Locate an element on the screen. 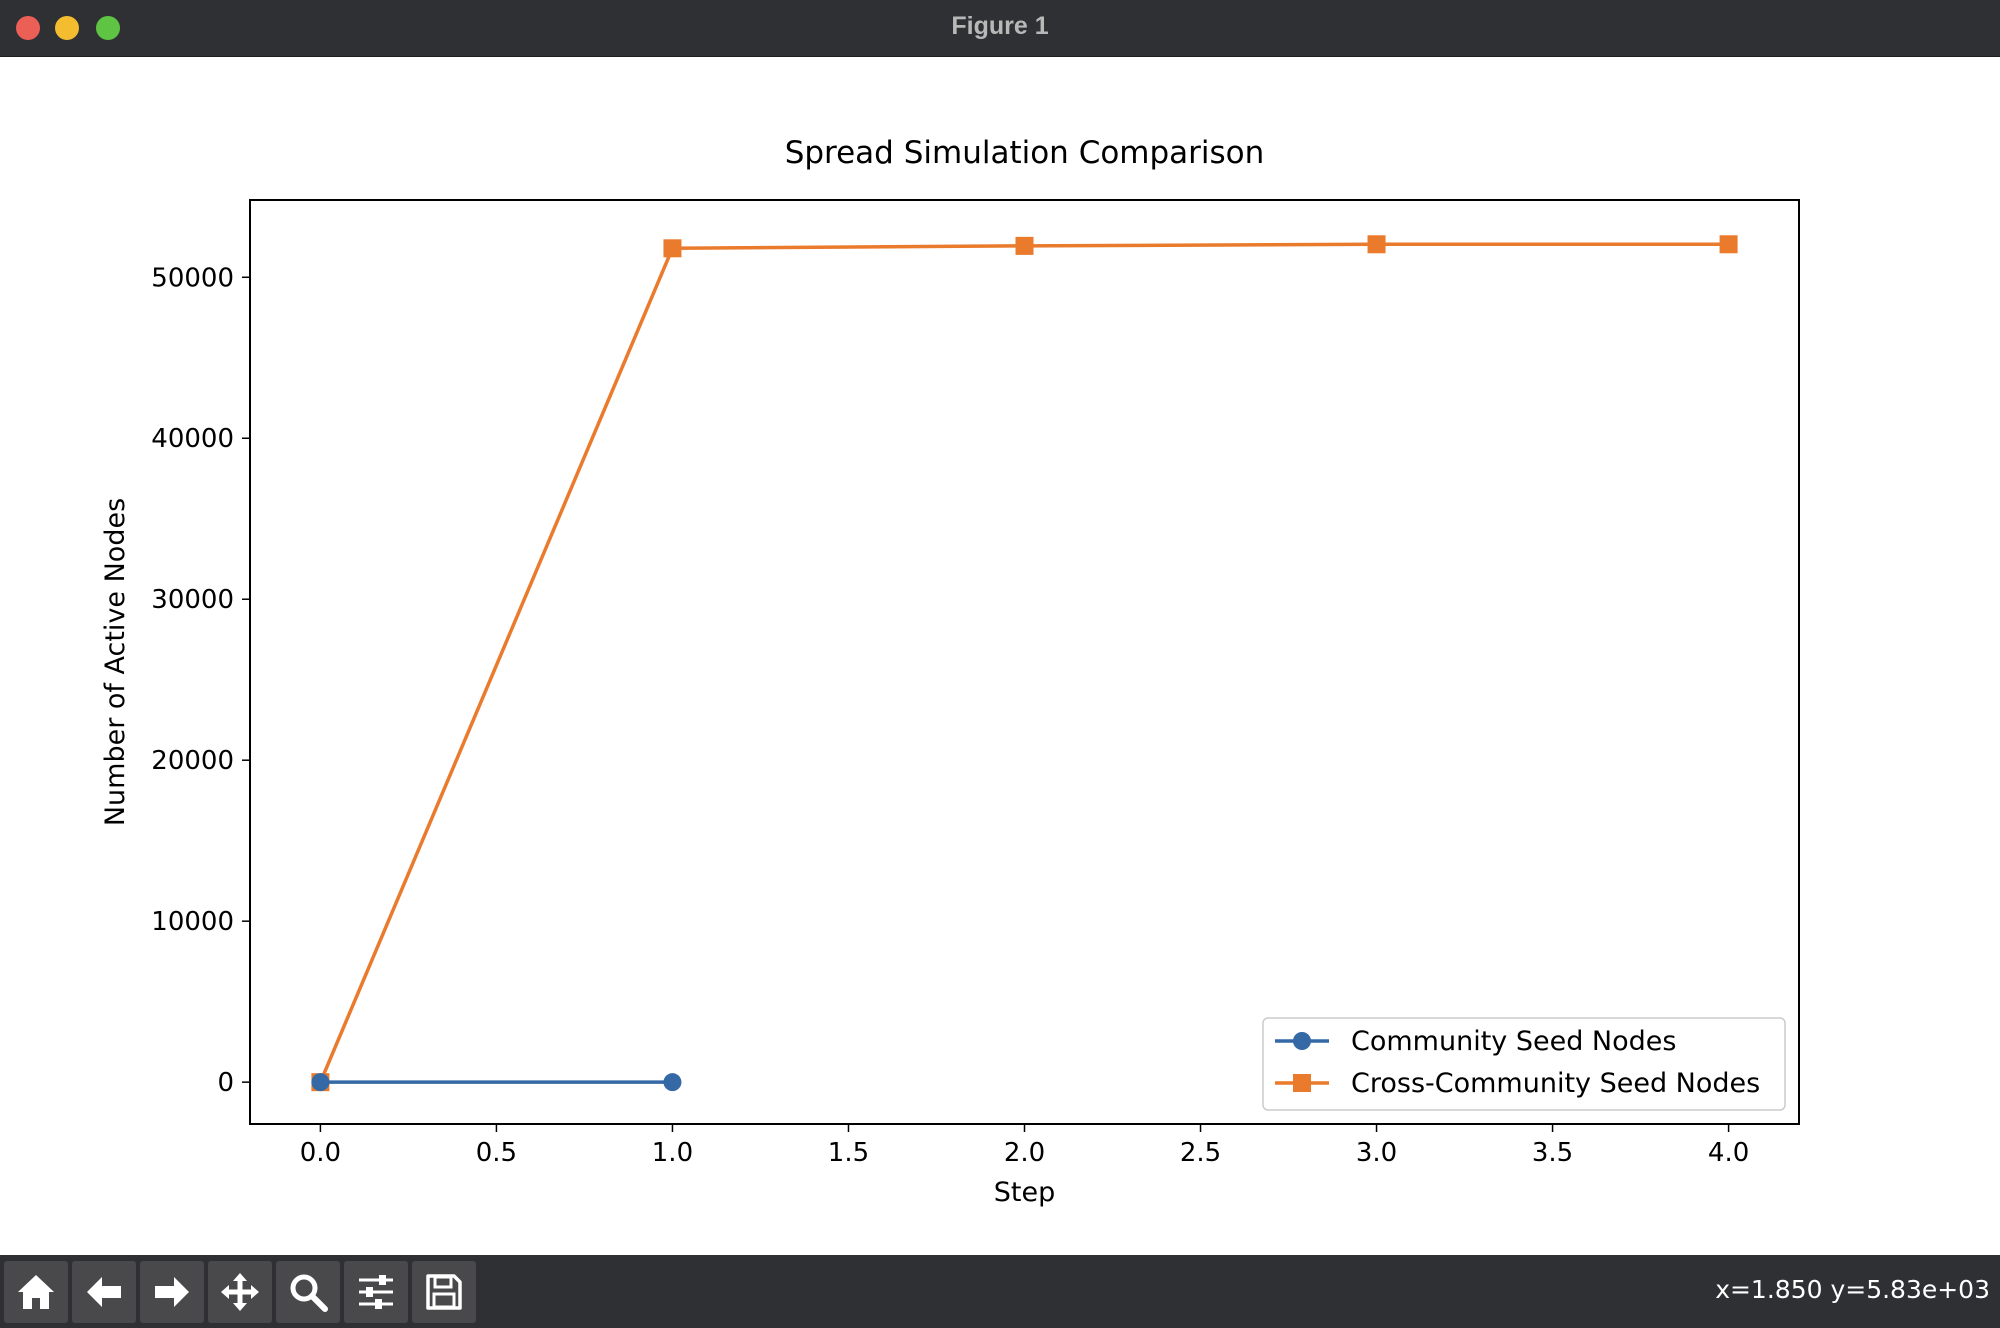 Image resolution: width=2000 pixels, height=1328 pixels. zoom-magnifier-icon is located at coordinates (309, 1293).